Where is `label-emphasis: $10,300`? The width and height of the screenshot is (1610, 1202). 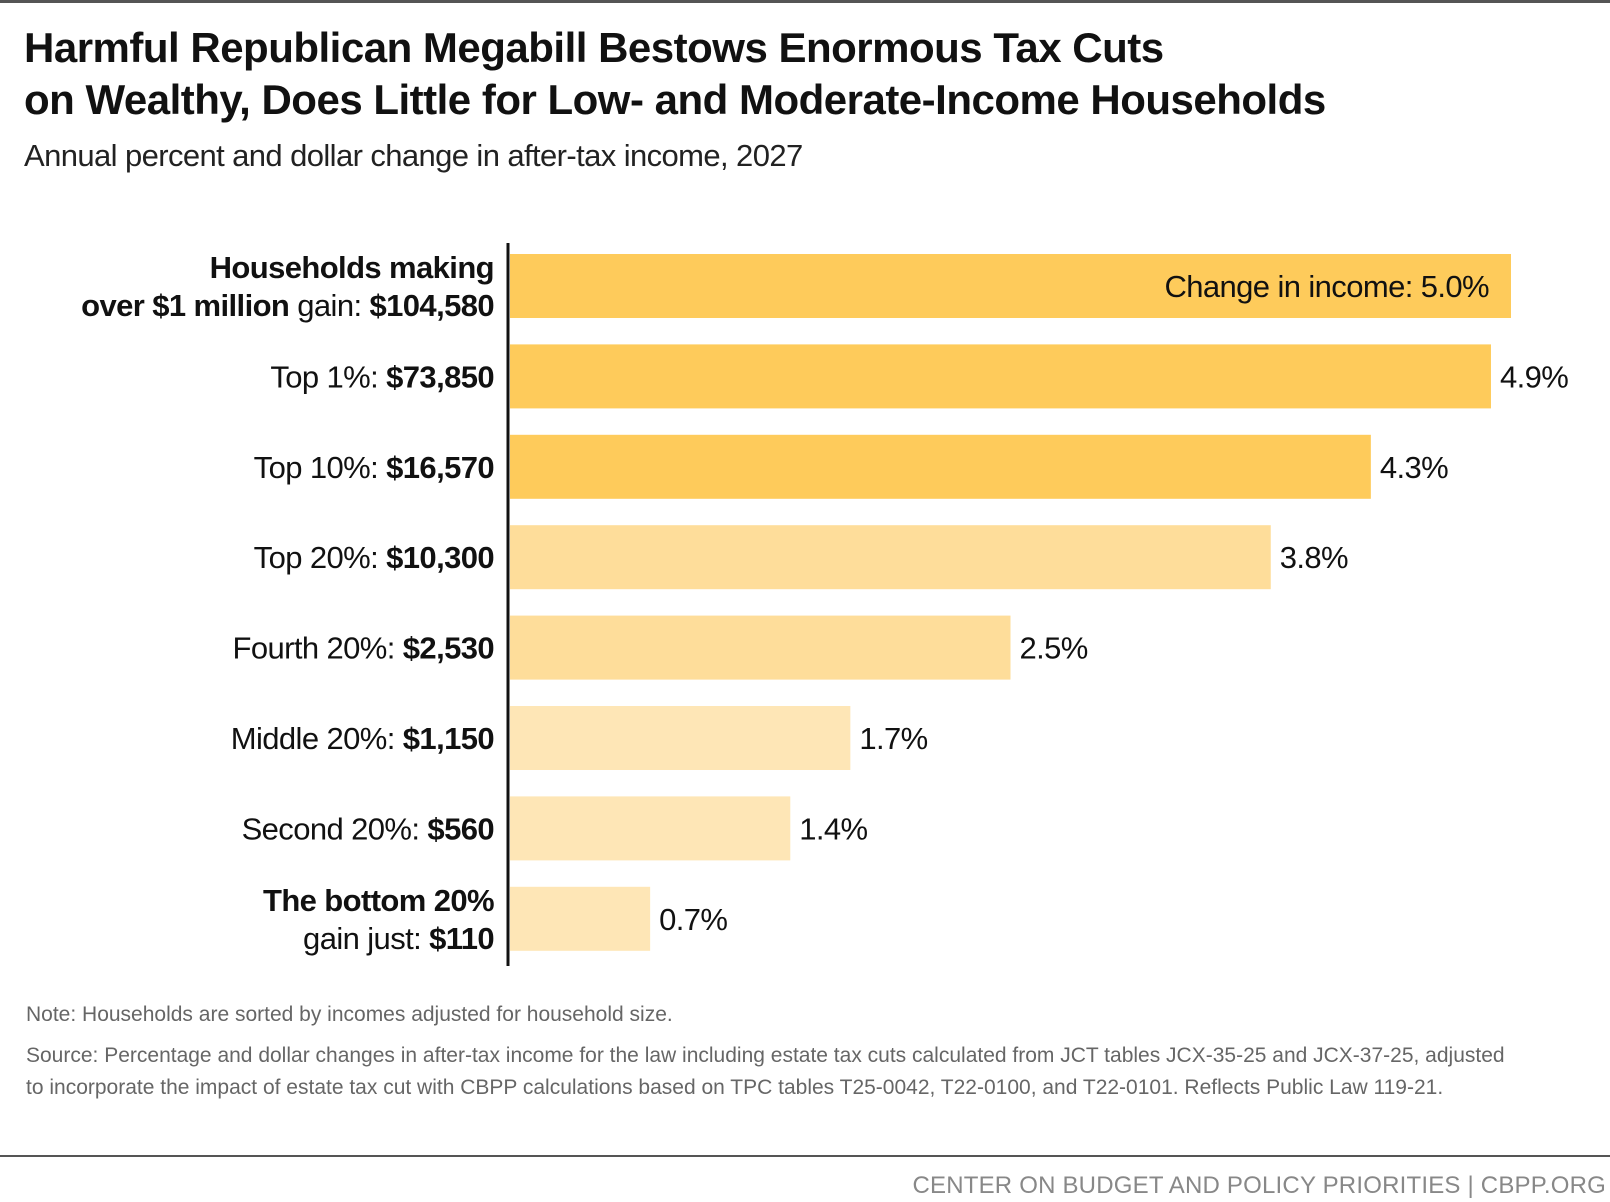
label-emphasis: $10,300 is located at coordinates (440, 557).